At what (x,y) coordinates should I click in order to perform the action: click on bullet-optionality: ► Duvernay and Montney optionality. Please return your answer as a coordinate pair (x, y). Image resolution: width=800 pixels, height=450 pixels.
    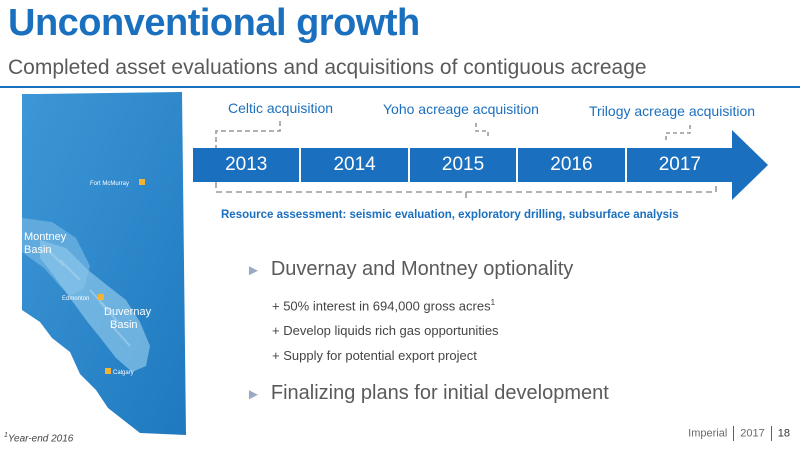
    Looking at the image, I should click on (409, 269).